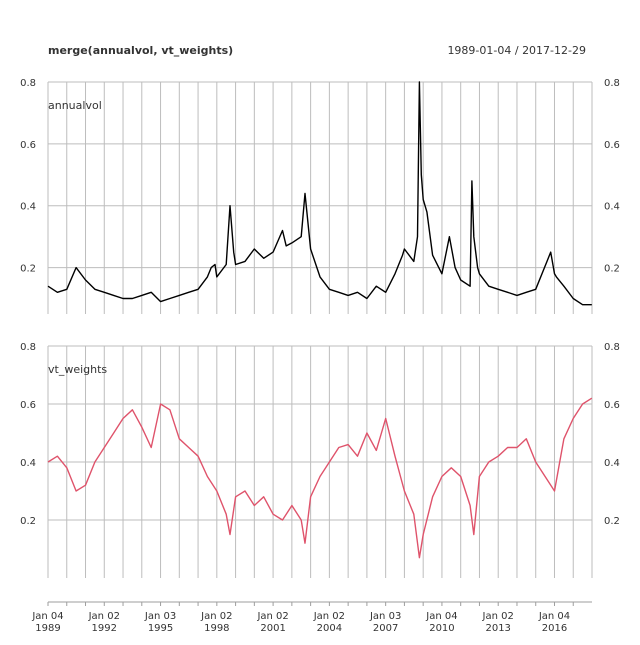 The image size is (640, 645). I want to click on x-tick-label-year: 2001, so click(272, 628).